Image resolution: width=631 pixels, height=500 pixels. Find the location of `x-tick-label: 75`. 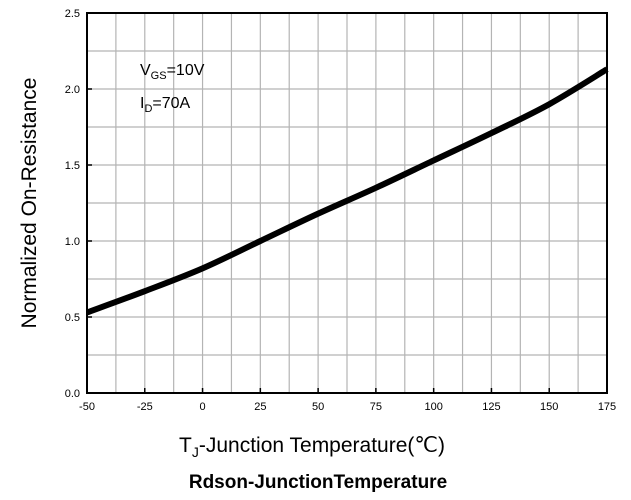

x-tick-label: 75 is located at coordinates (376, 407).